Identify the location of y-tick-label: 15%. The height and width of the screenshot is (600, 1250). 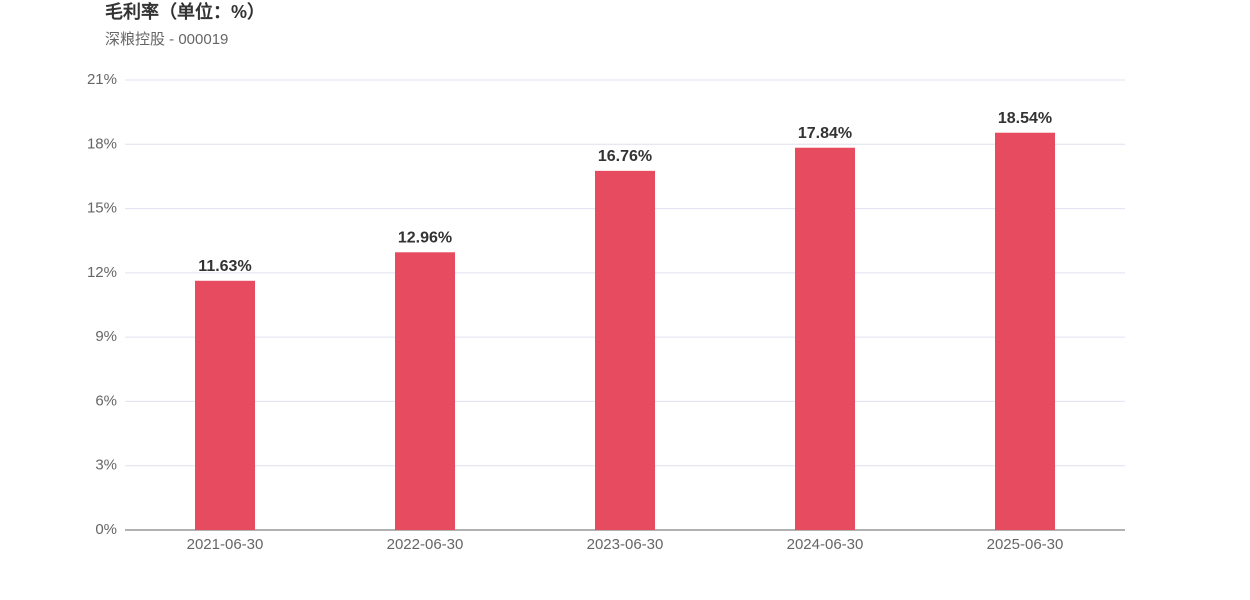
(102, 208).